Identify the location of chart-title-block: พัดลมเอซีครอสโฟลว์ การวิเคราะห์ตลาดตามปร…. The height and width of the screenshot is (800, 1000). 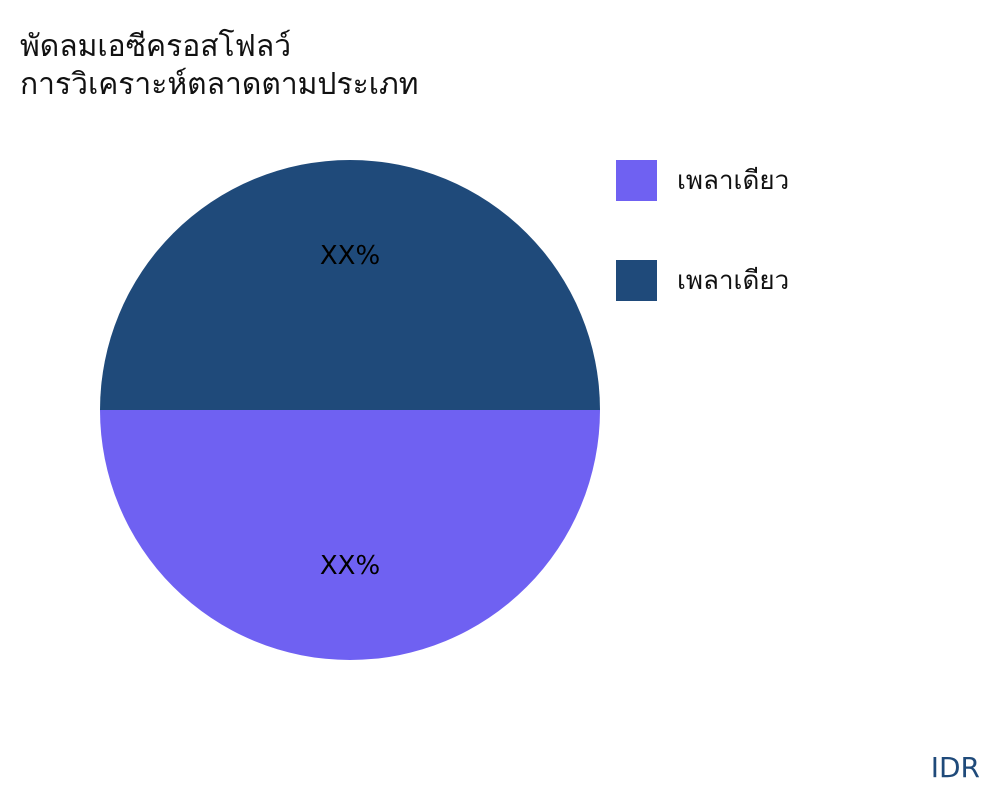
(219, 66).